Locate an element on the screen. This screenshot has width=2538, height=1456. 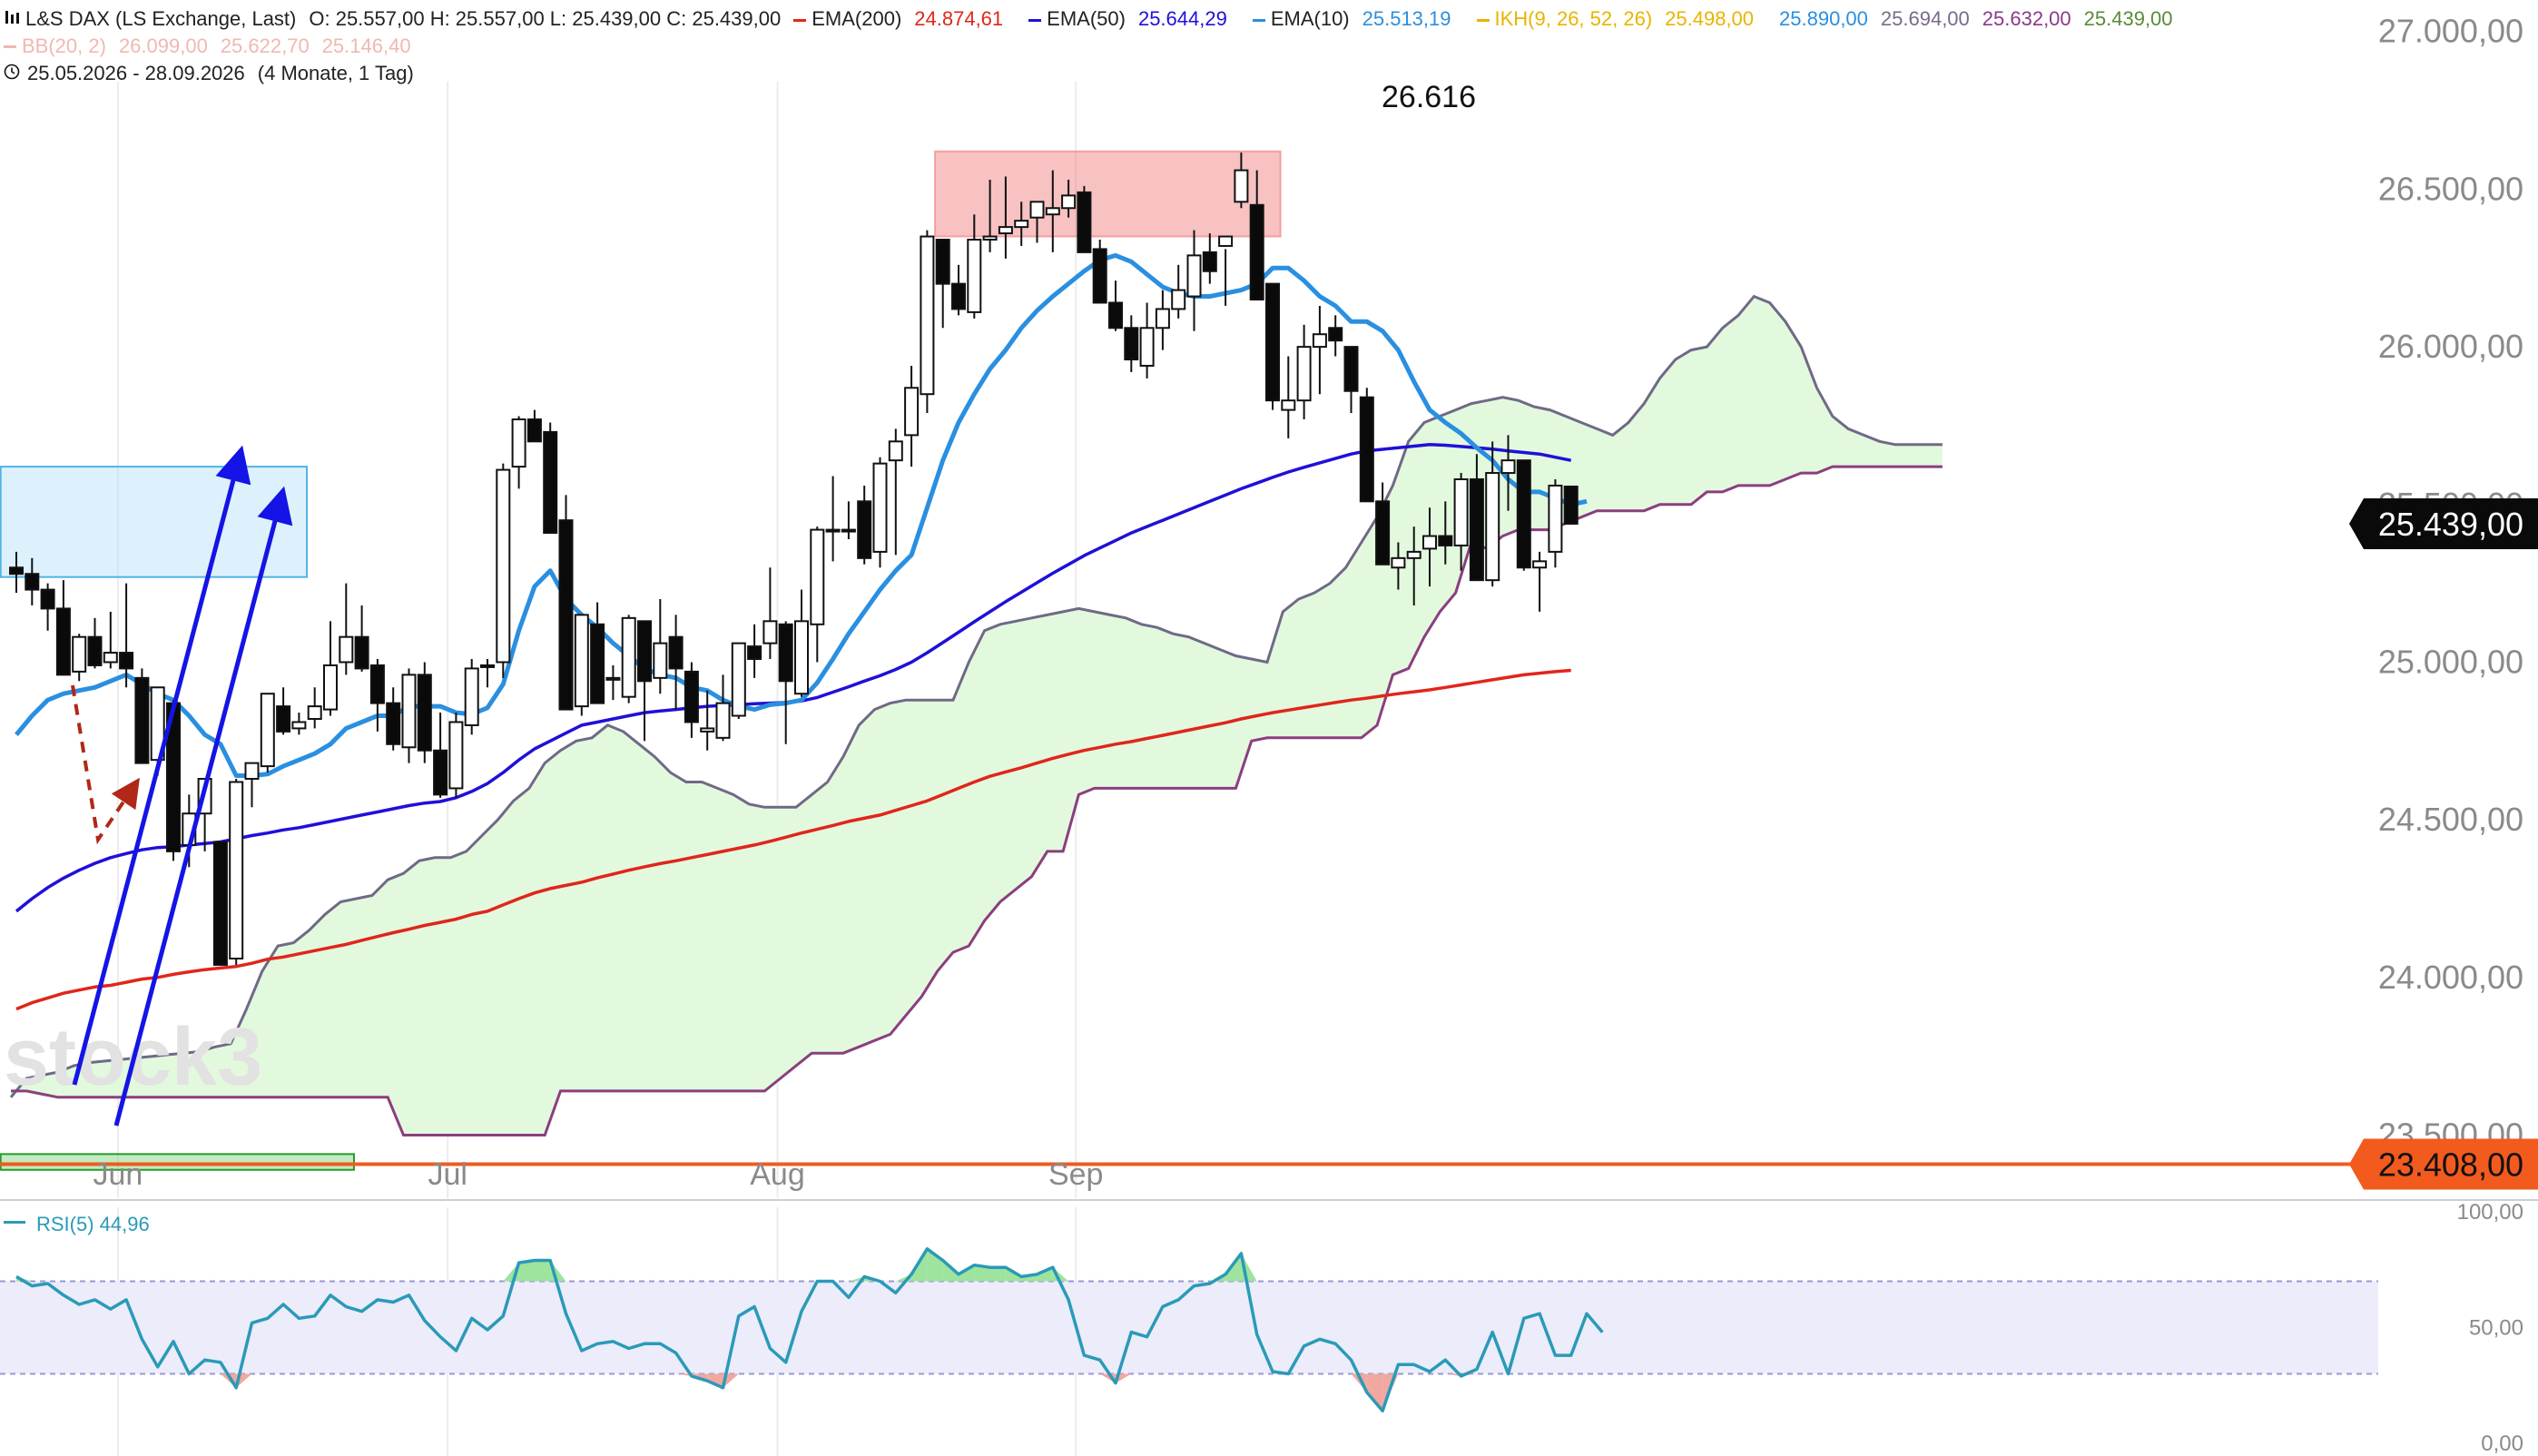
resistance-zone is located at coordinates (1108, 194).